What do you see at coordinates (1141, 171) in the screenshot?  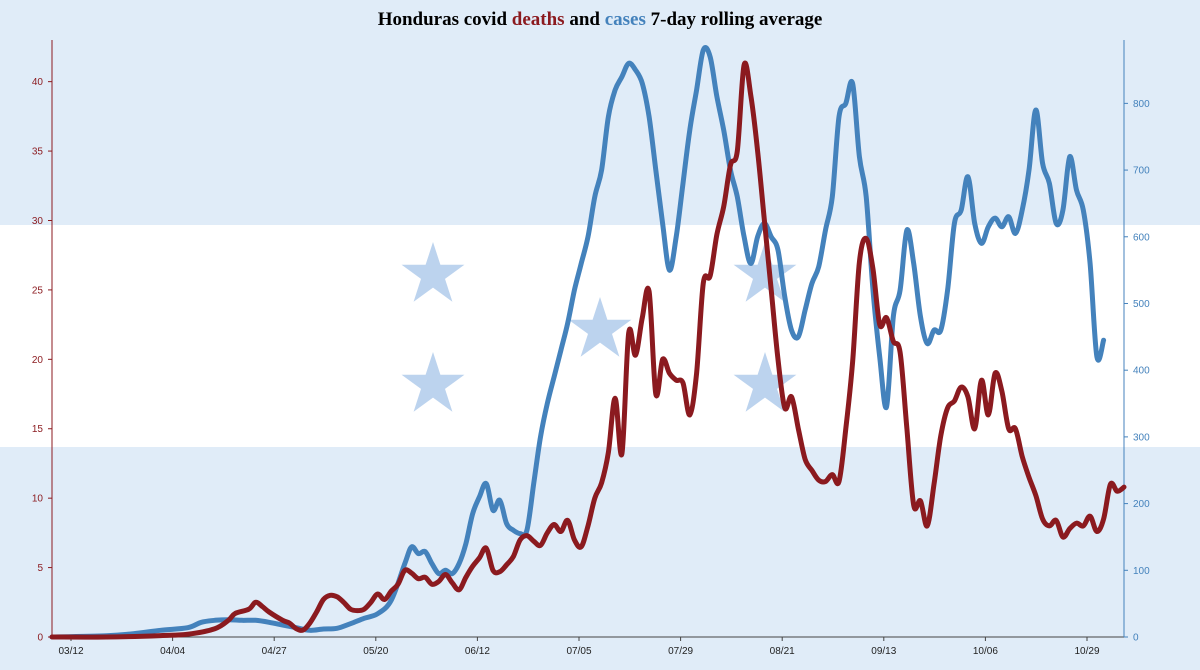 I see `right-tick-label: 700` at bounding box center [1141, 171].